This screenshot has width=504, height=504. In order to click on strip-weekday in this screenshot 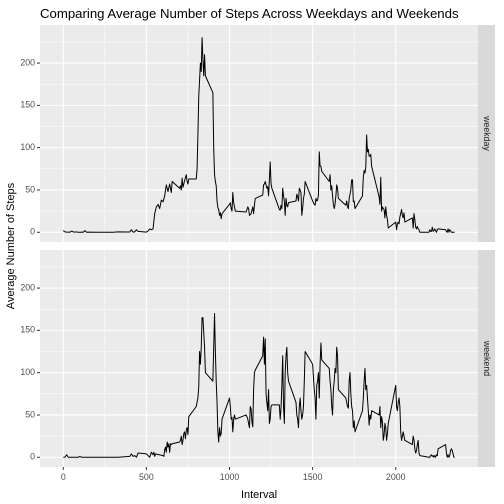, I will do `click(486, 133)`.